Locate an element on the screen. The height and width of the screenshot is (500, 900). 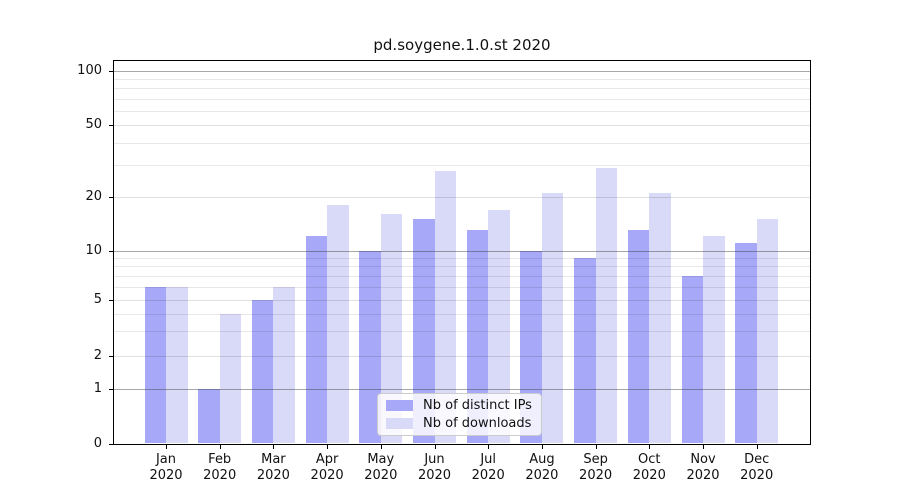
legend: Nb of distinct IPs Nb of downloads is located at coordinates (459, 414).